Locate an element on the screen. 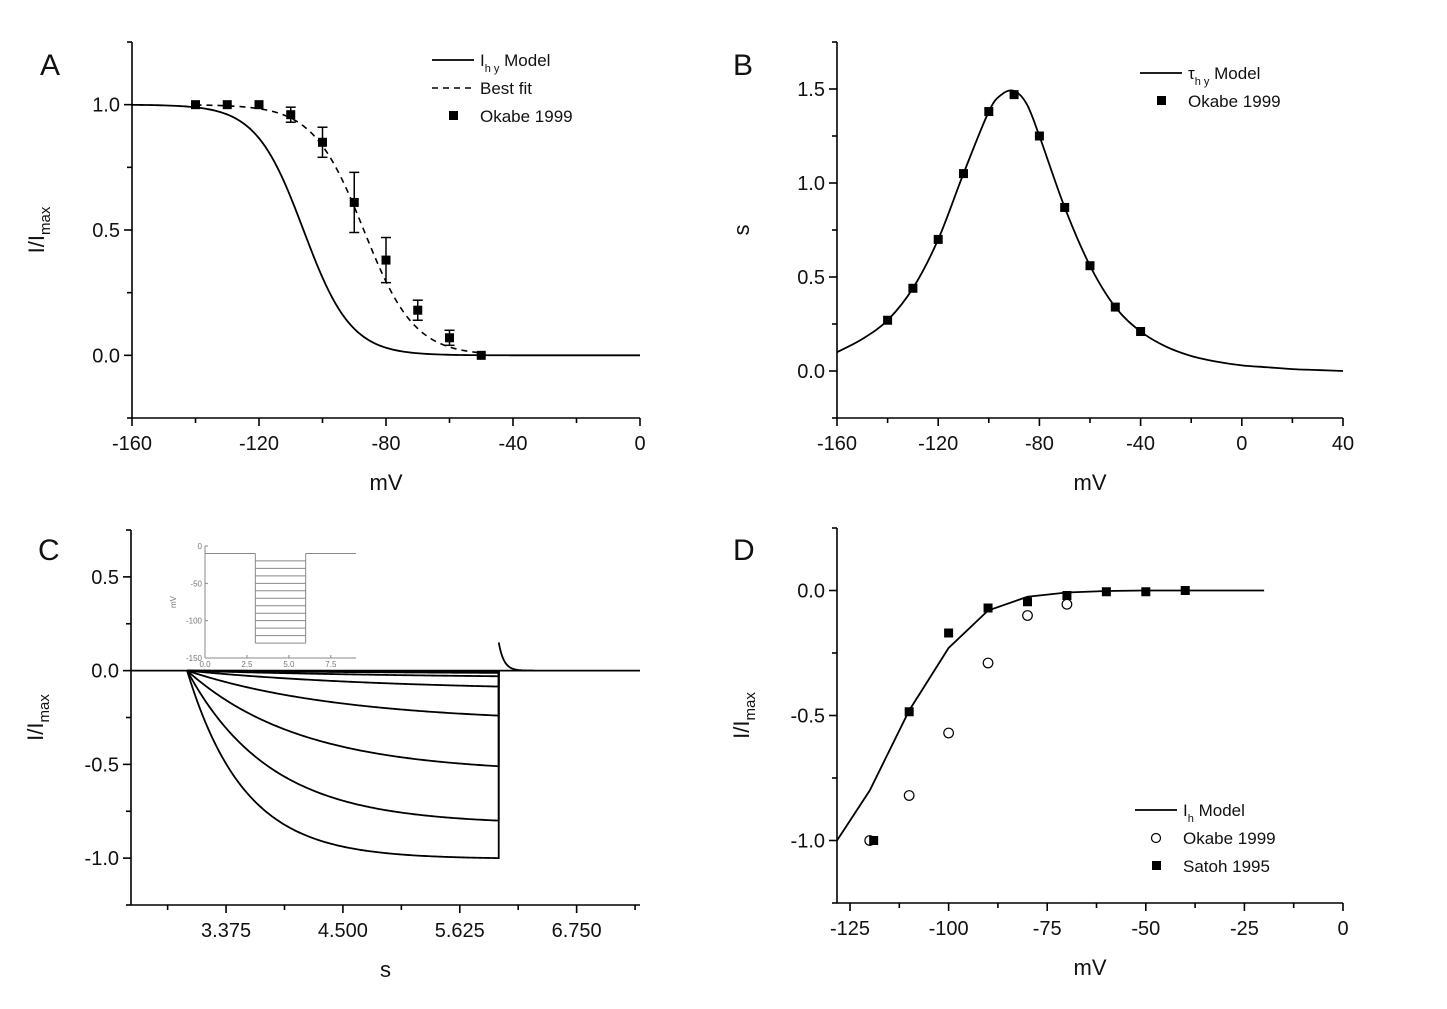  x-tick-label: -40 is located at coordinates (1140, 444).